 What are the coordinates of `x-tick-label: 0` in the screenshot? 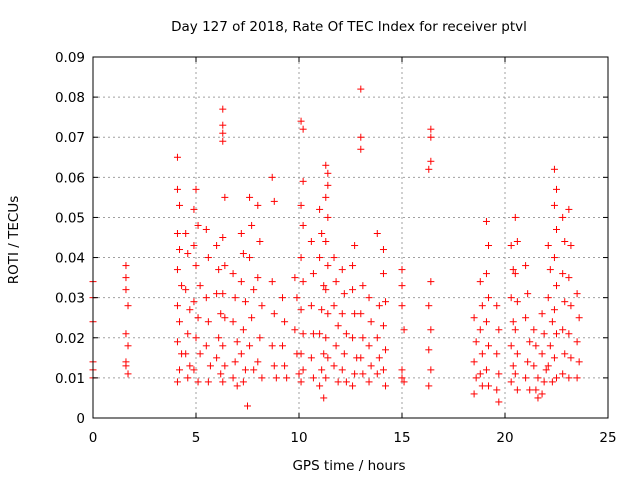 It's located at (93, 438).